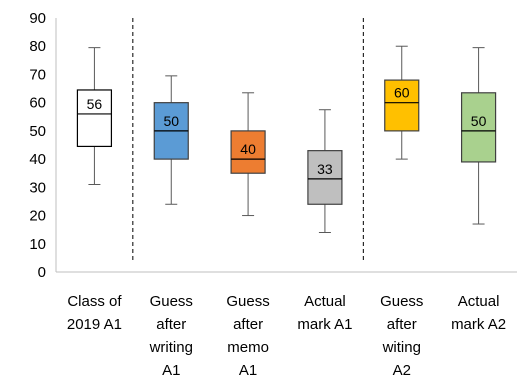  What do you see at coordinates (401, 347) in the screenshot?
I see `category-label-line: witing` at bounding box center [401, 347].